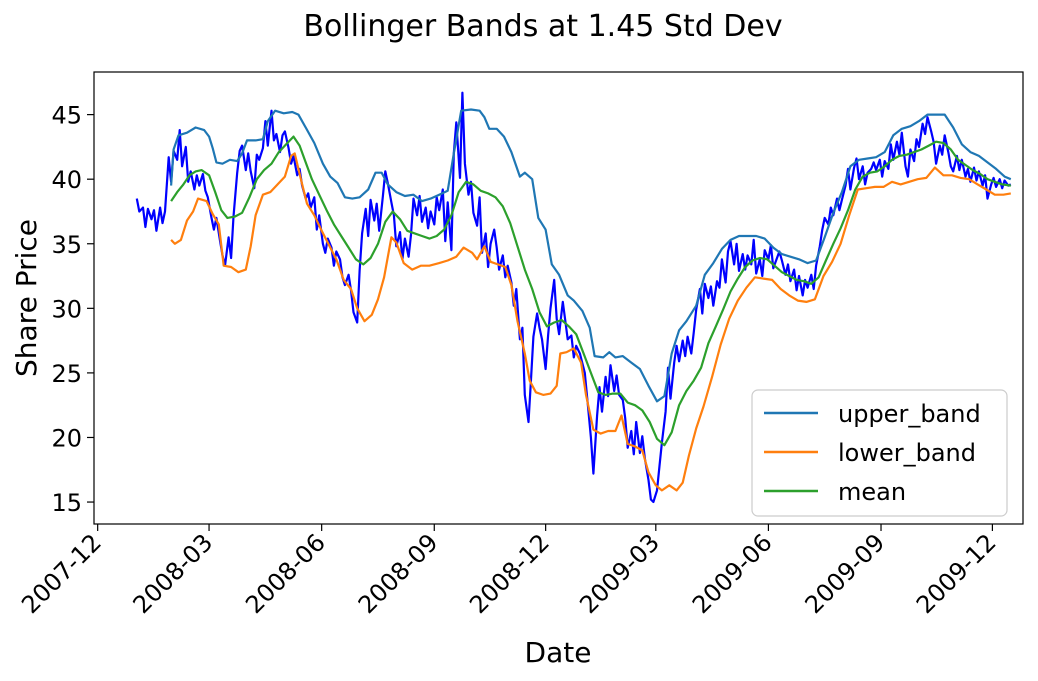  I want to click on x-axis-label: Date, so click(558, 652).